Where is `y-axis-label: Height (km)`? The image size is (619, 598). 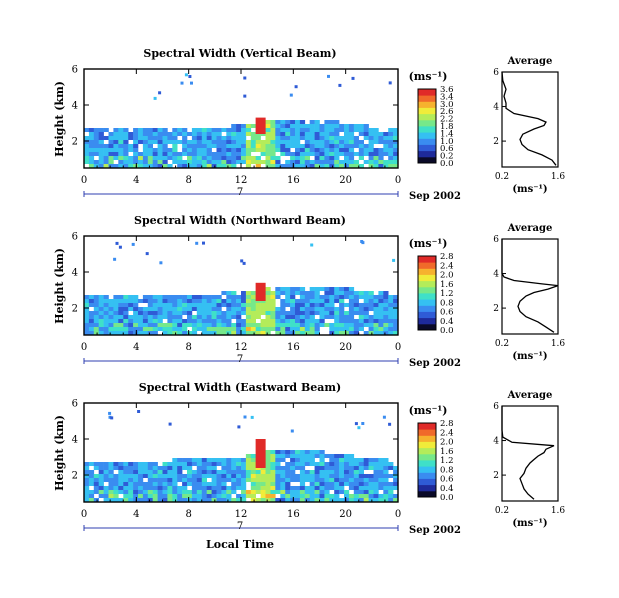 y-axis-label: Height (km) is located at coordinates (59, 286).